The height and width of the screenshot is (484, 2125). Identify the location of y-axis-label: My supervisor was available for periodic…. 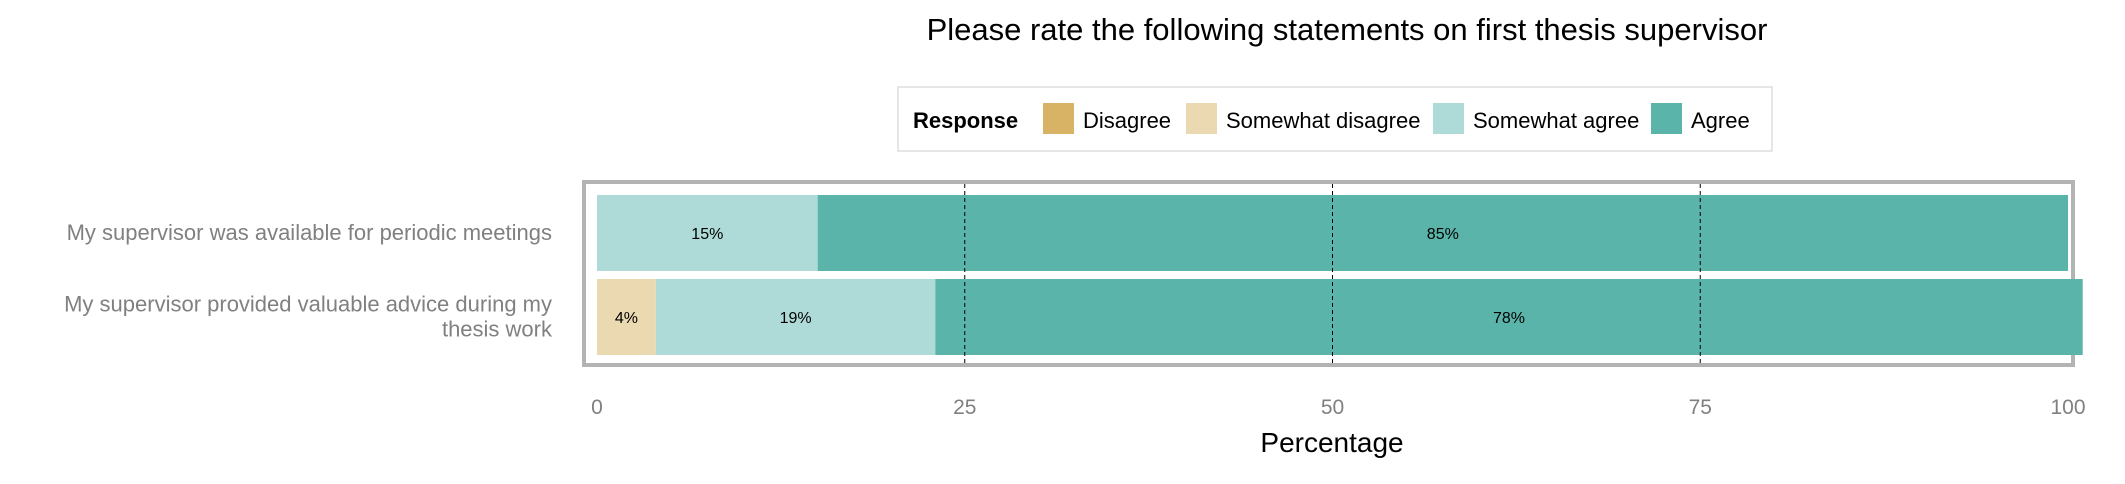
(309, 232).